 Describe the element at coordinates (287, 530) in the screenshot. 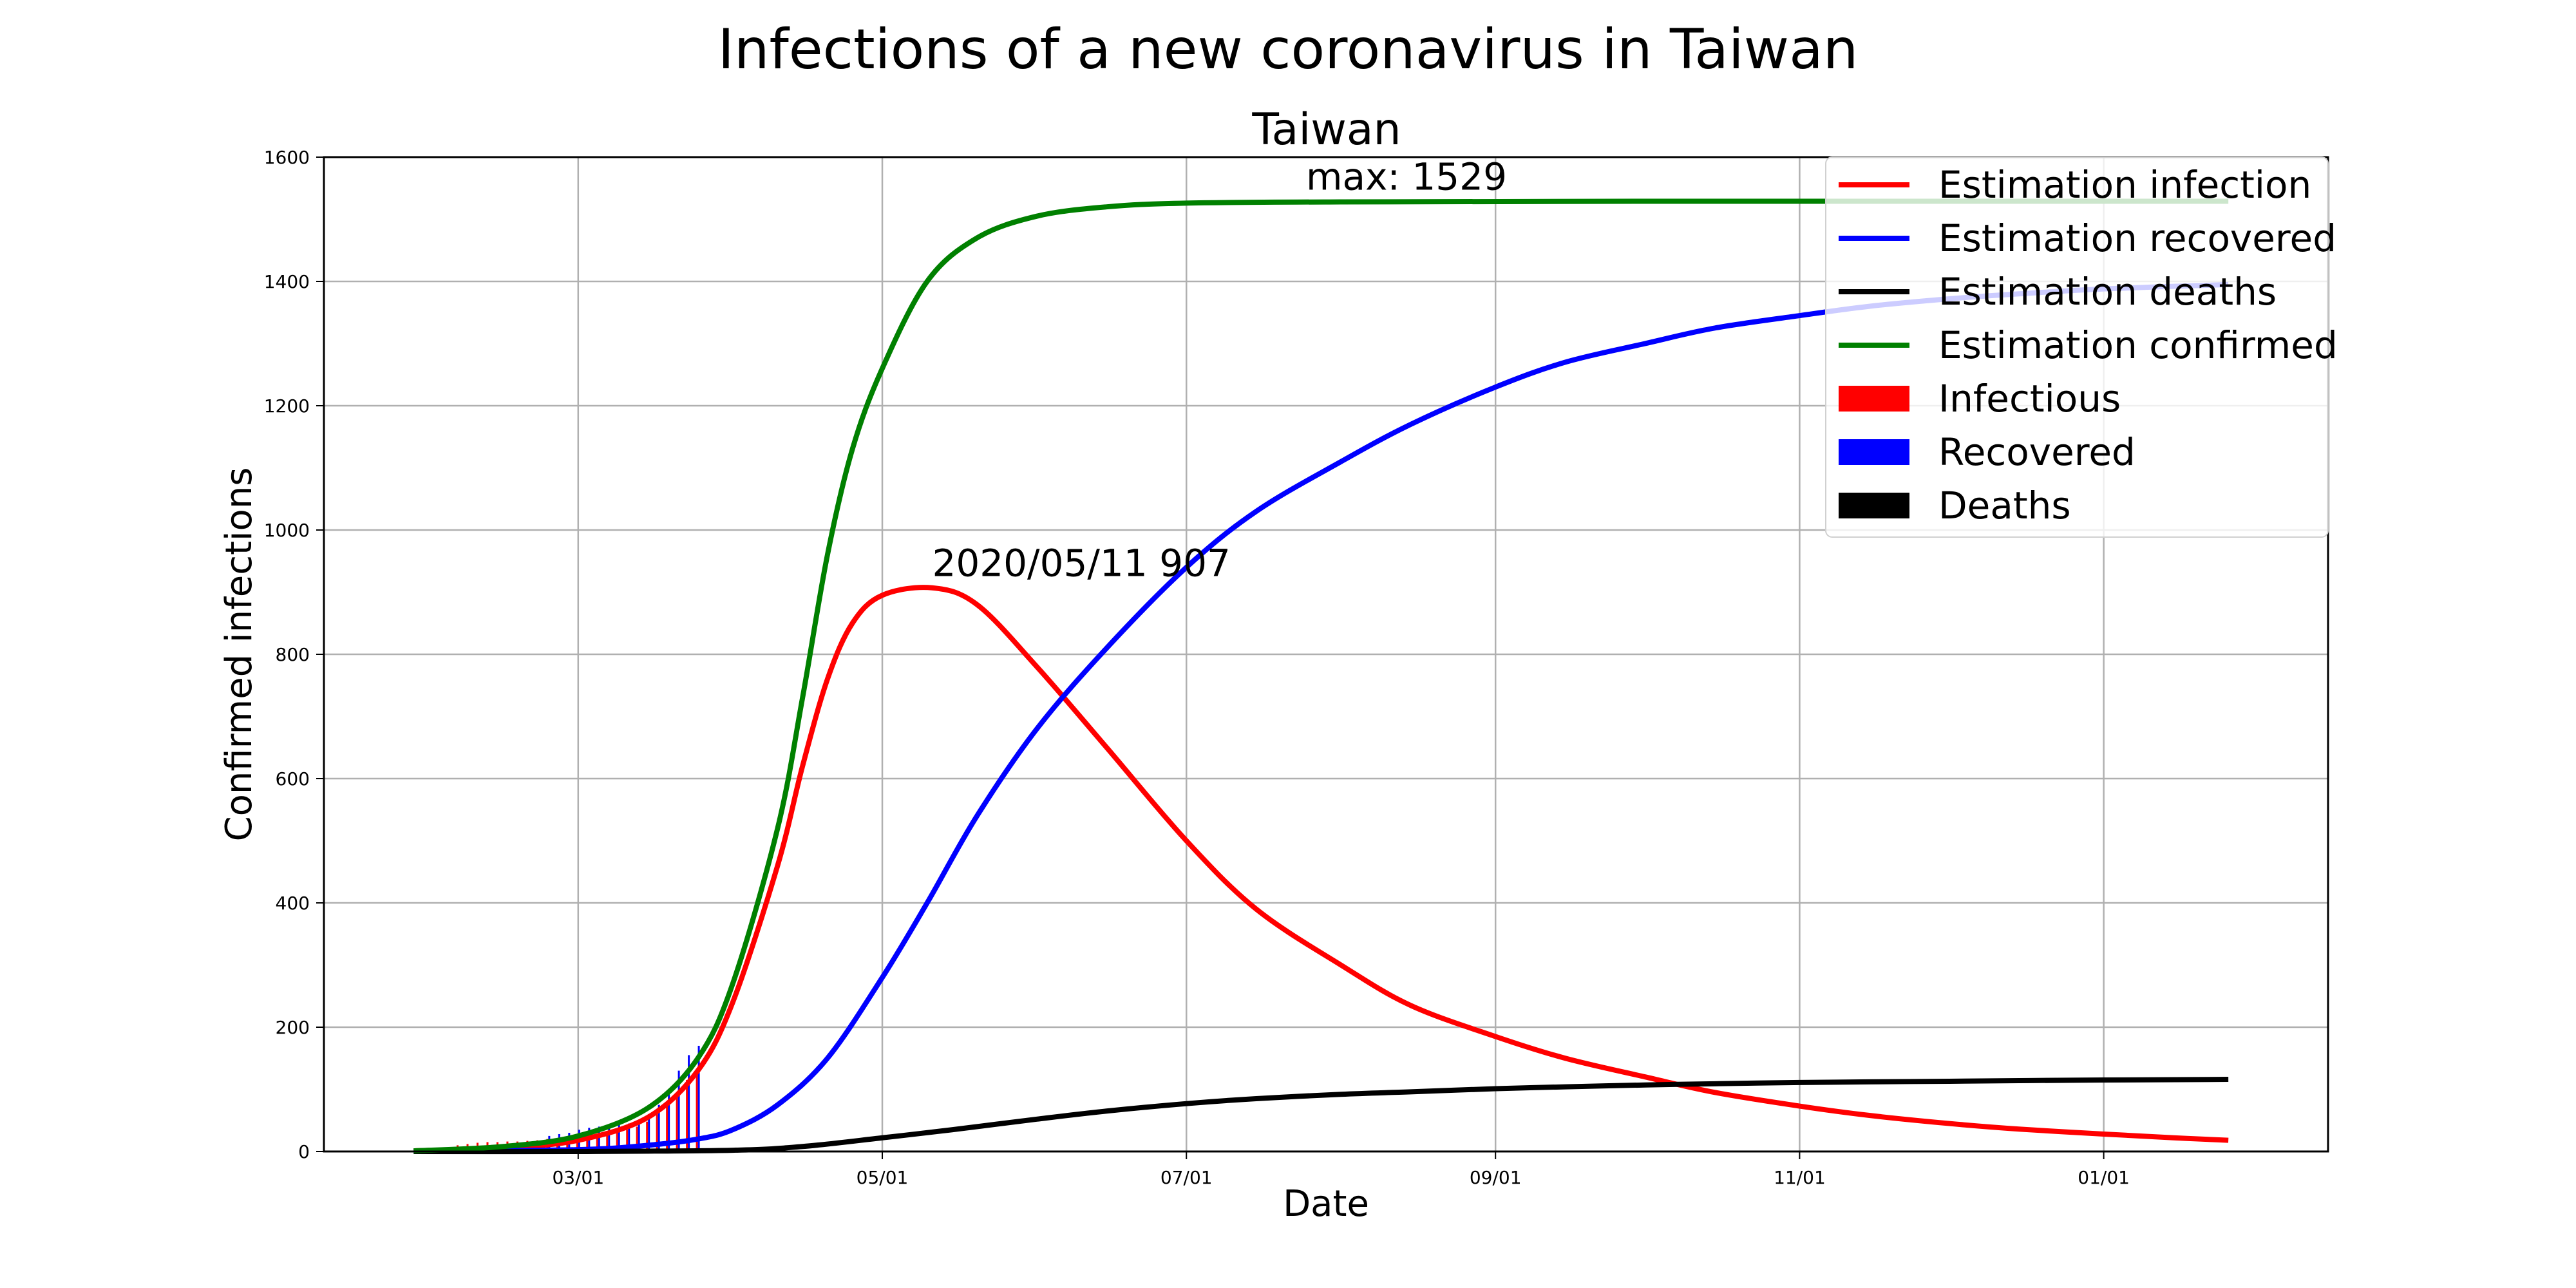

I see `y-tick-label: 1000` at that location.